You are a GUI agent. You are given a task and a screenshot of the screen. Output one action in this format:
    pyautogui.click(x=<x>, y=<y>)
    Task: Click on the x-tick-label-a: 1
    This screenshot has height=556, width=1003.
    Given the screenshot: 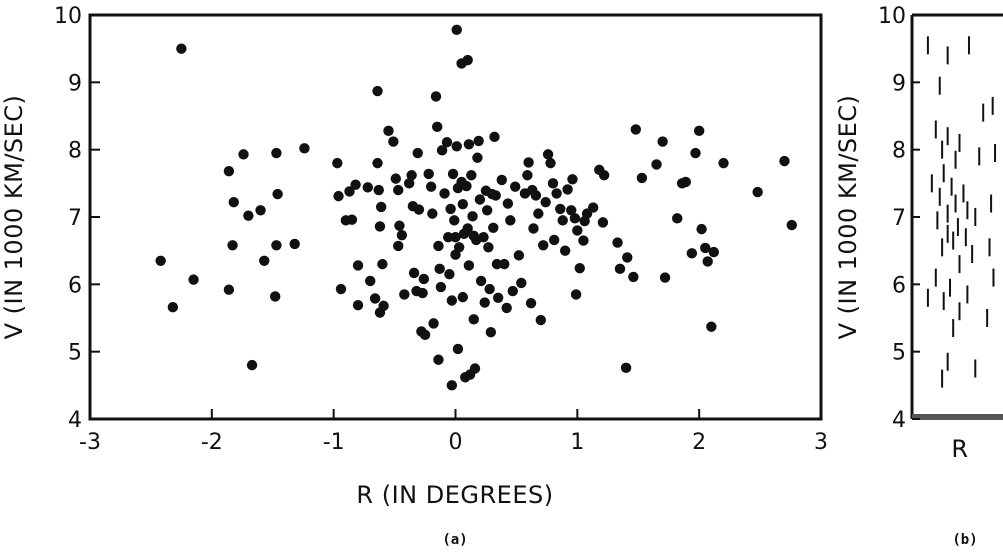 What is the action you would take?
    pyautogui.click(x=577, y=442)
    